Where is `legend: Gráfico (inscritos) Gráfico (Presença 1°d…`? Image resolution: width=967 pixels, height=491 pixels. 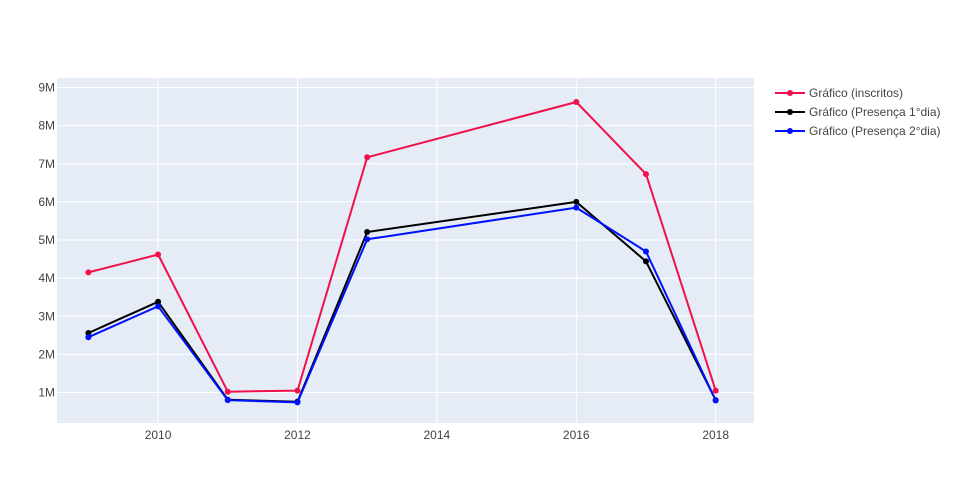 legend: Gráfico (inscritos) Gráfico (Presença 1°d… is located at coordinates (858, 112).